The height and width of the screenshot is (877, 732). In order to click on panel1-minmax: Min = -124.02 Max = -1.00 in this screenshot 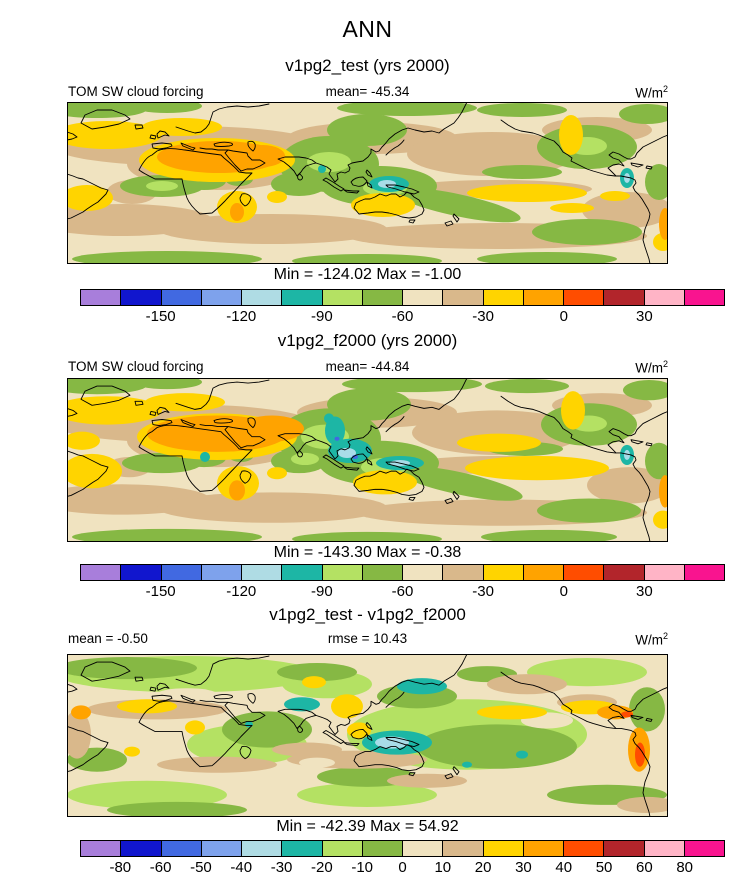, I will do `click(367, 274)`.